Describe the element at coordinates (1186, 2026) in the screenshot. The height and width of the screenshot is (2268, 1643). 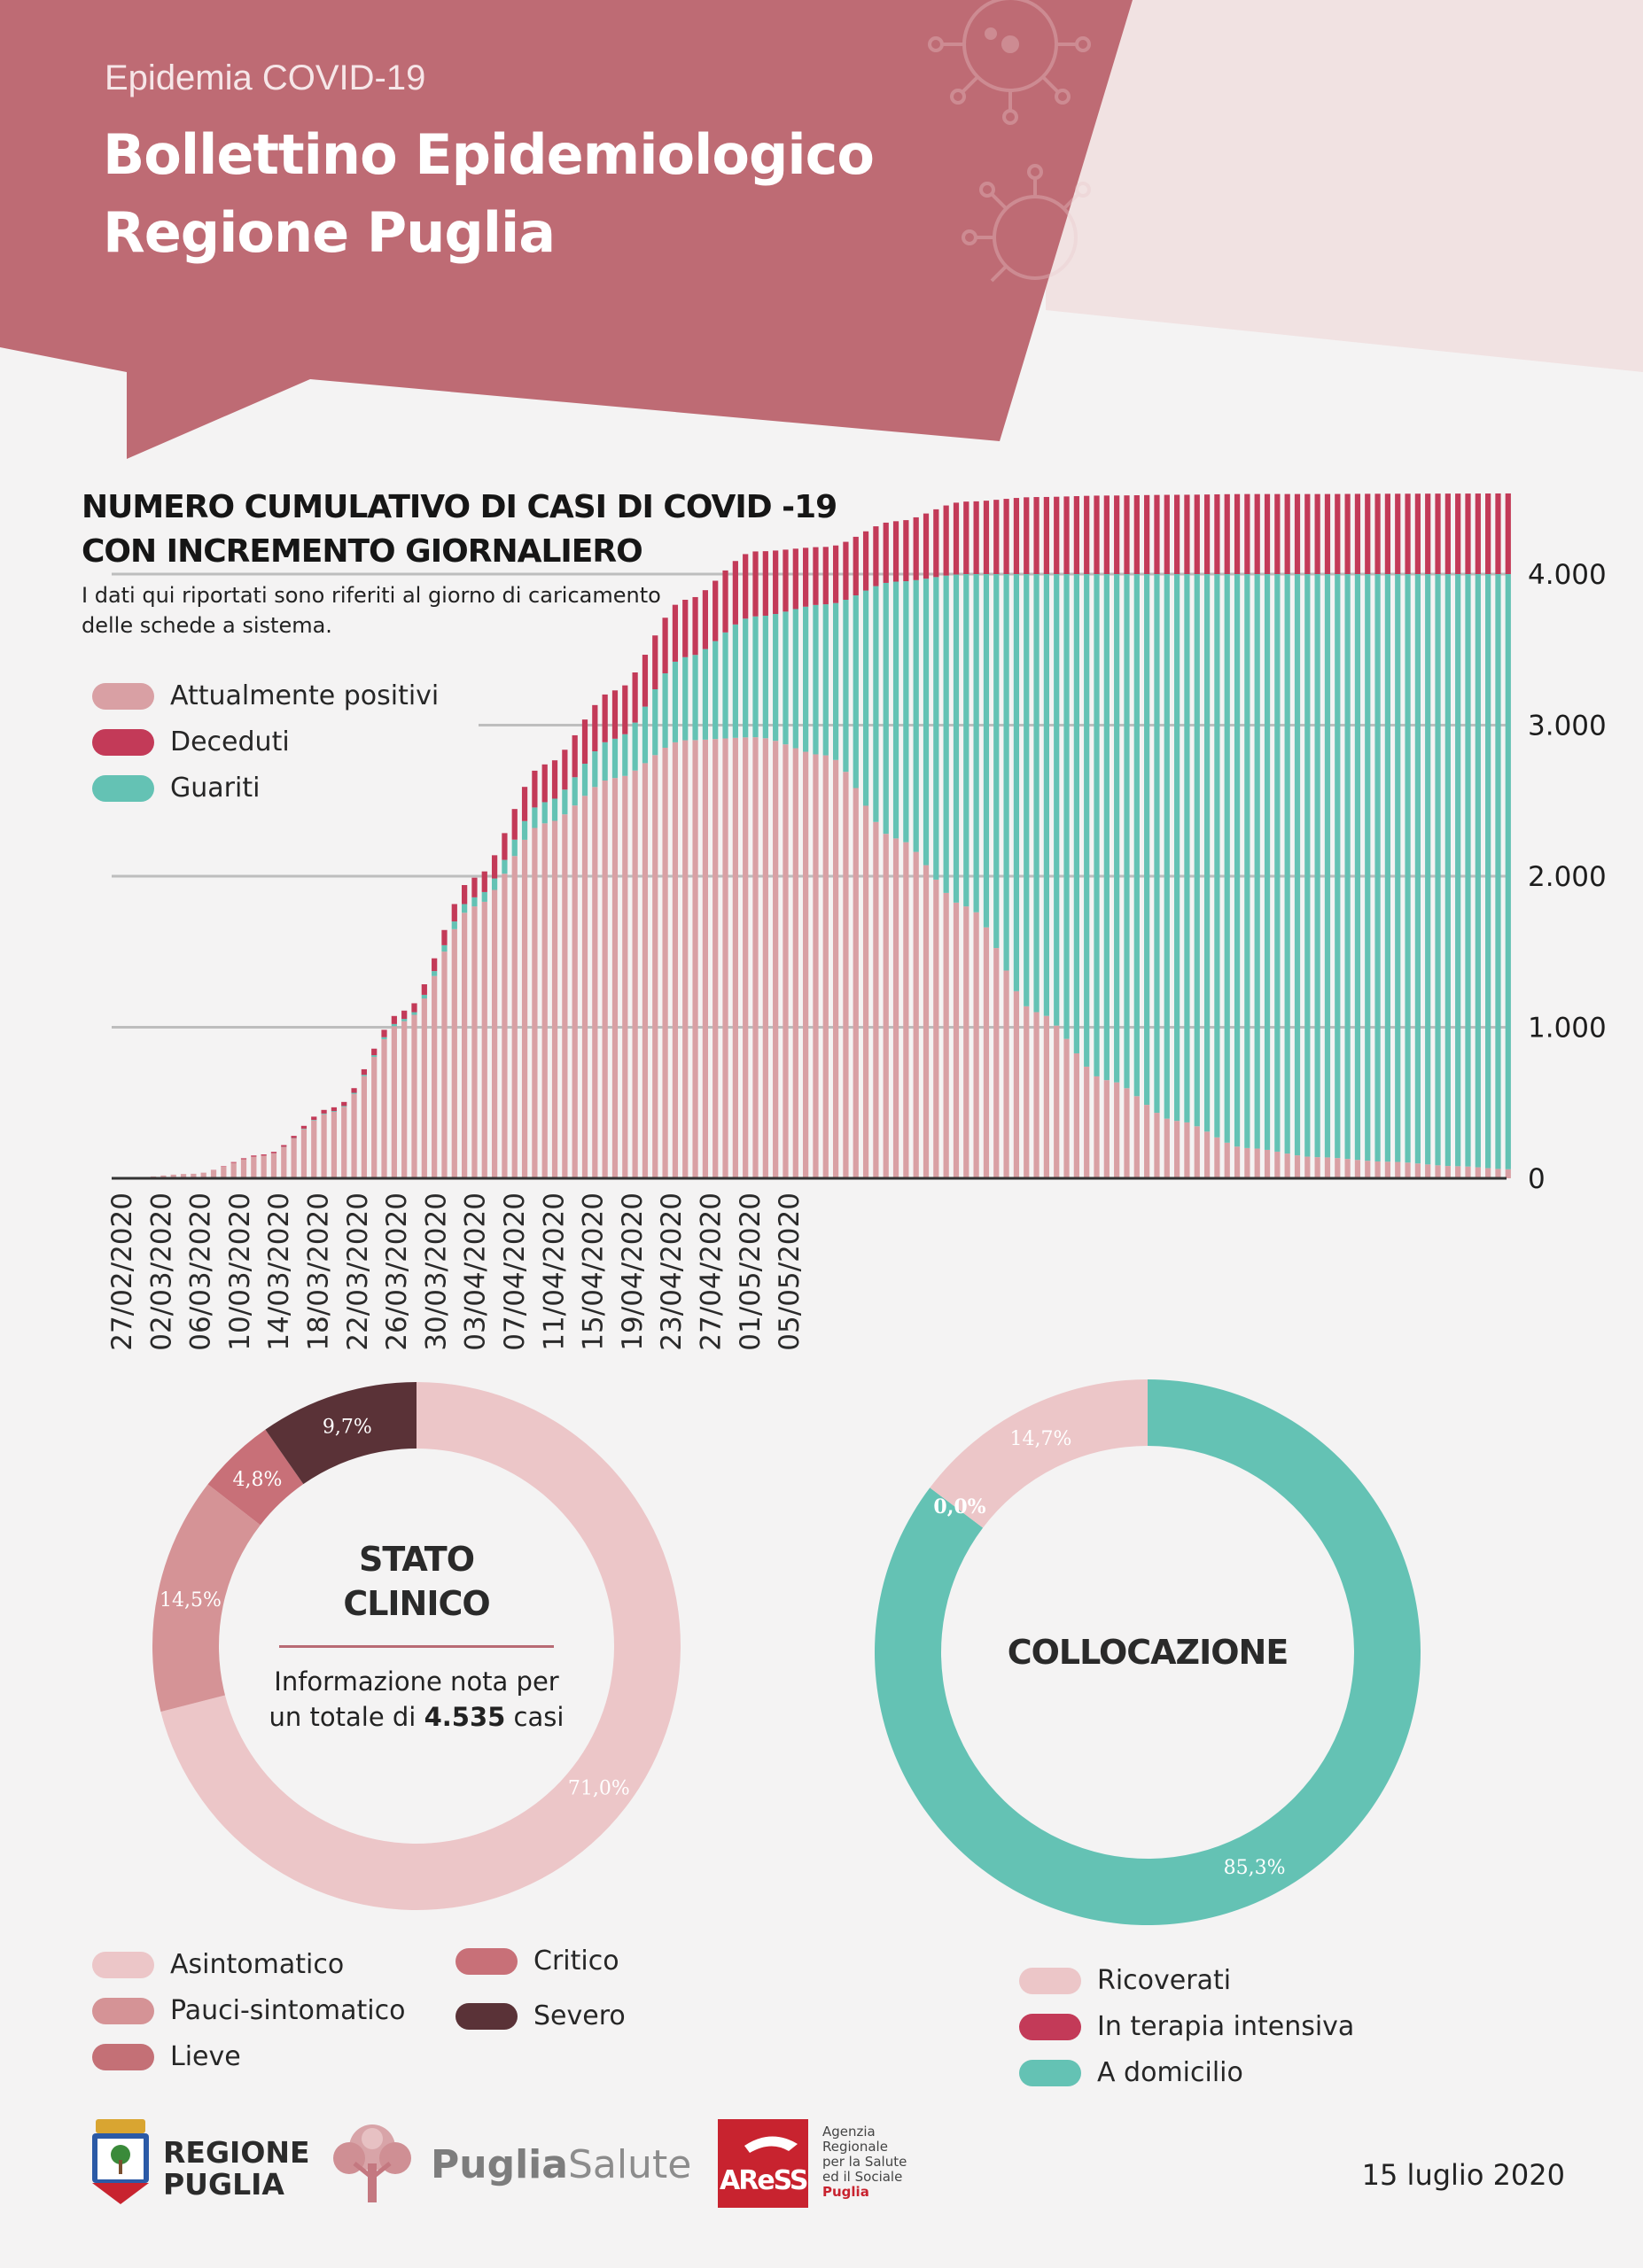
I see `legend-terapia: In terapia intensiva` at that location.